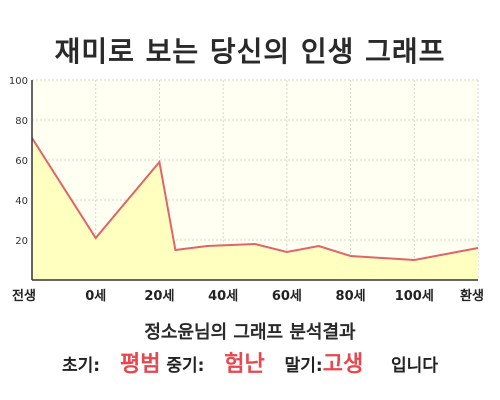  I want to click on early-value: 평범, so click(140, 364).